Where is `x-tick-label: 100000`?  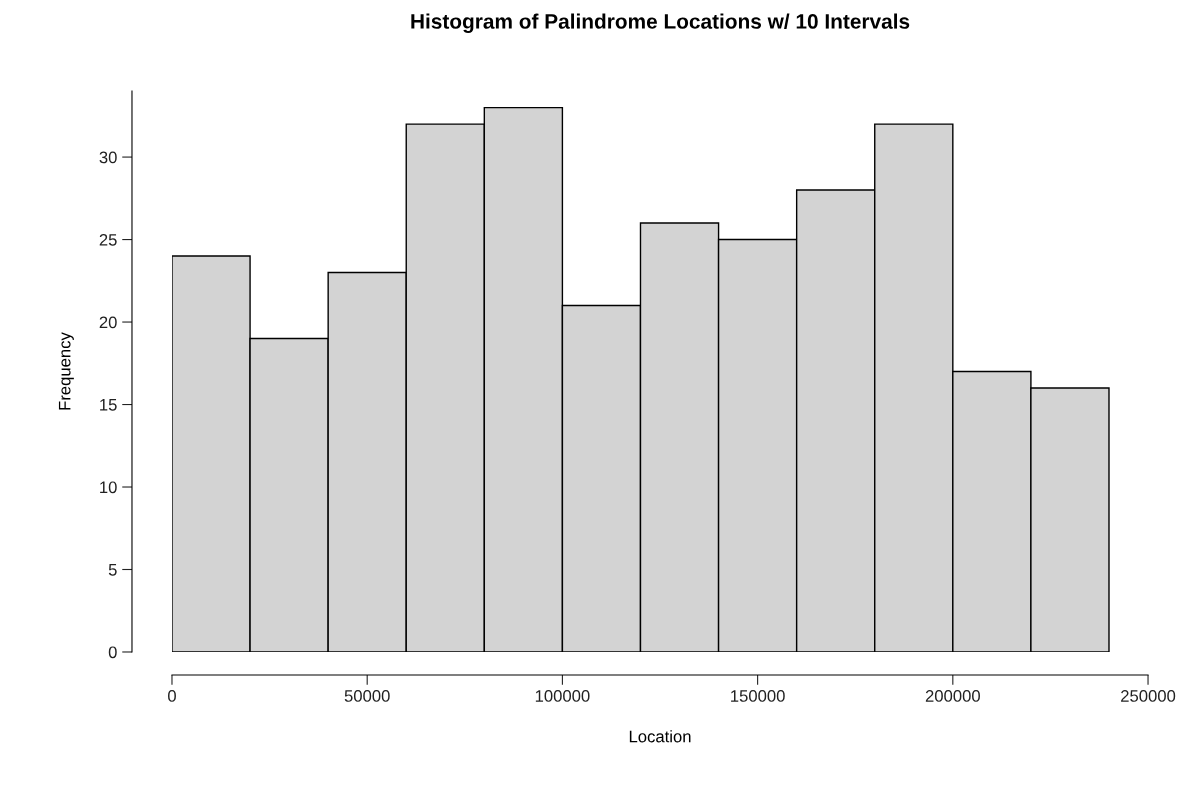 x-tick-label: 100000 is located at coordinates (562, 696).